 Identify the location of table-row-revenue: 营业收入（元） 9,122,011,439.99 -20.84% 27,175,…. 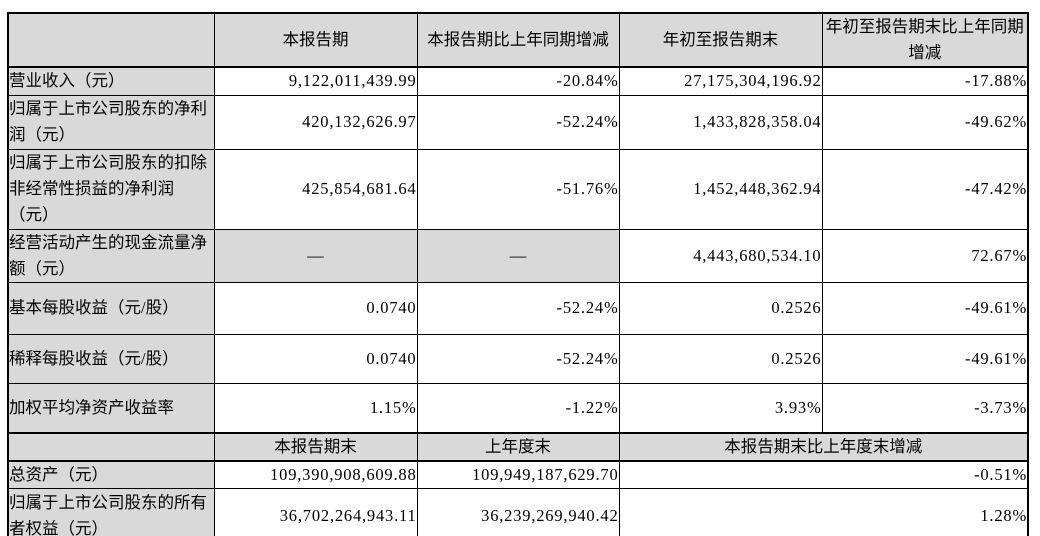
(518, 81).